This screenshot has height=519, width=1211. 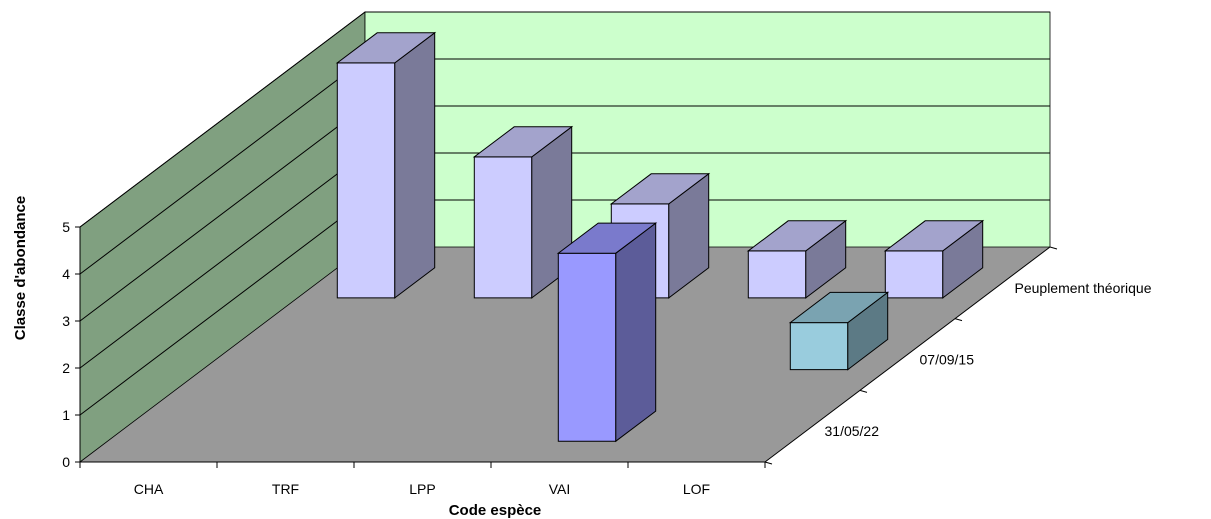 What do you see at coordinates (560, 489) in the screenshot?
I see `x-tick-label: VAI` at bounding box center [560, 489].